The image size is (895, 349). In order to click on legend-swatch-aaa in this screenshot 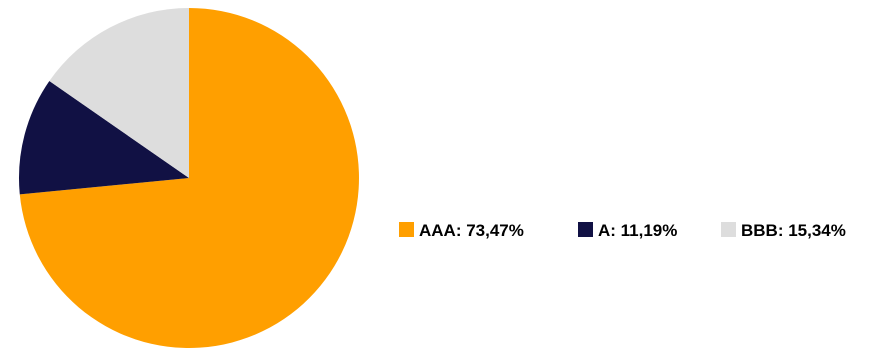, I will do `click(406, 229)`.